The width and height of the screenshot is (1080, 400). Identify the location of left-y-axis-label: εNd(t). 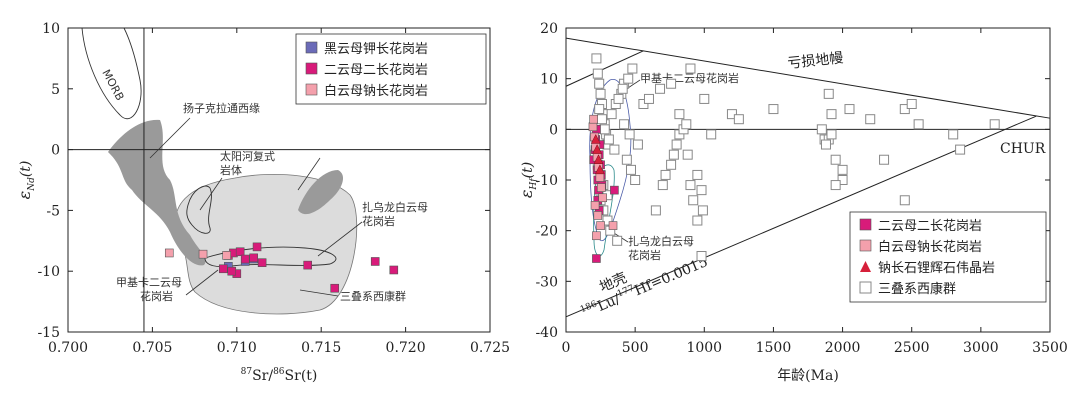
(26, 180).